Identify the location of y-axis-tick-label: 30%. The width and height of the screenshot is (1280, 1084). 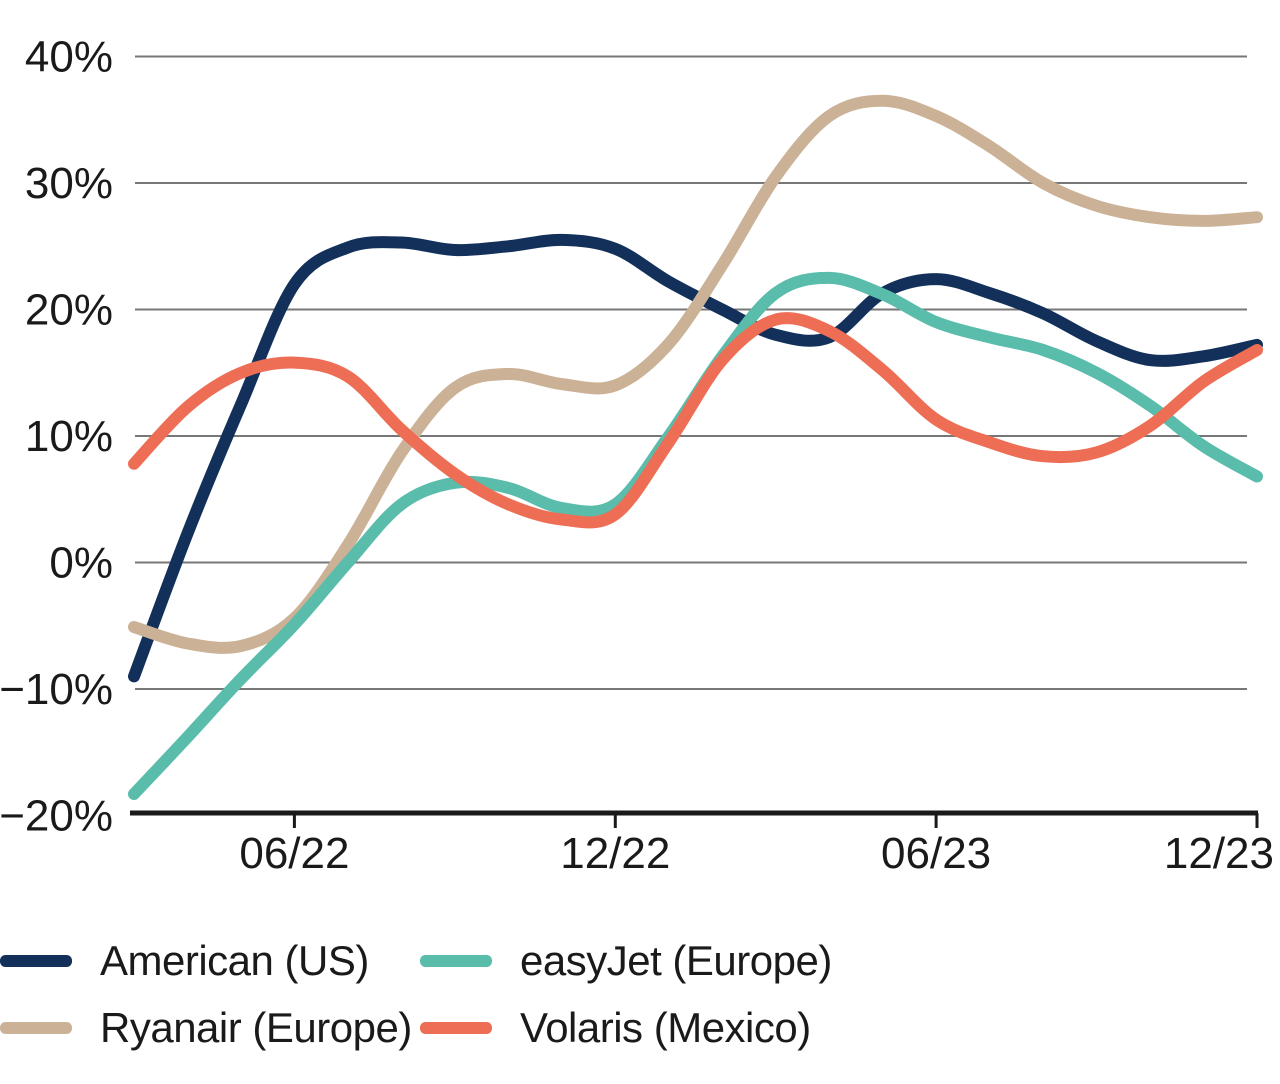
(69, 183).